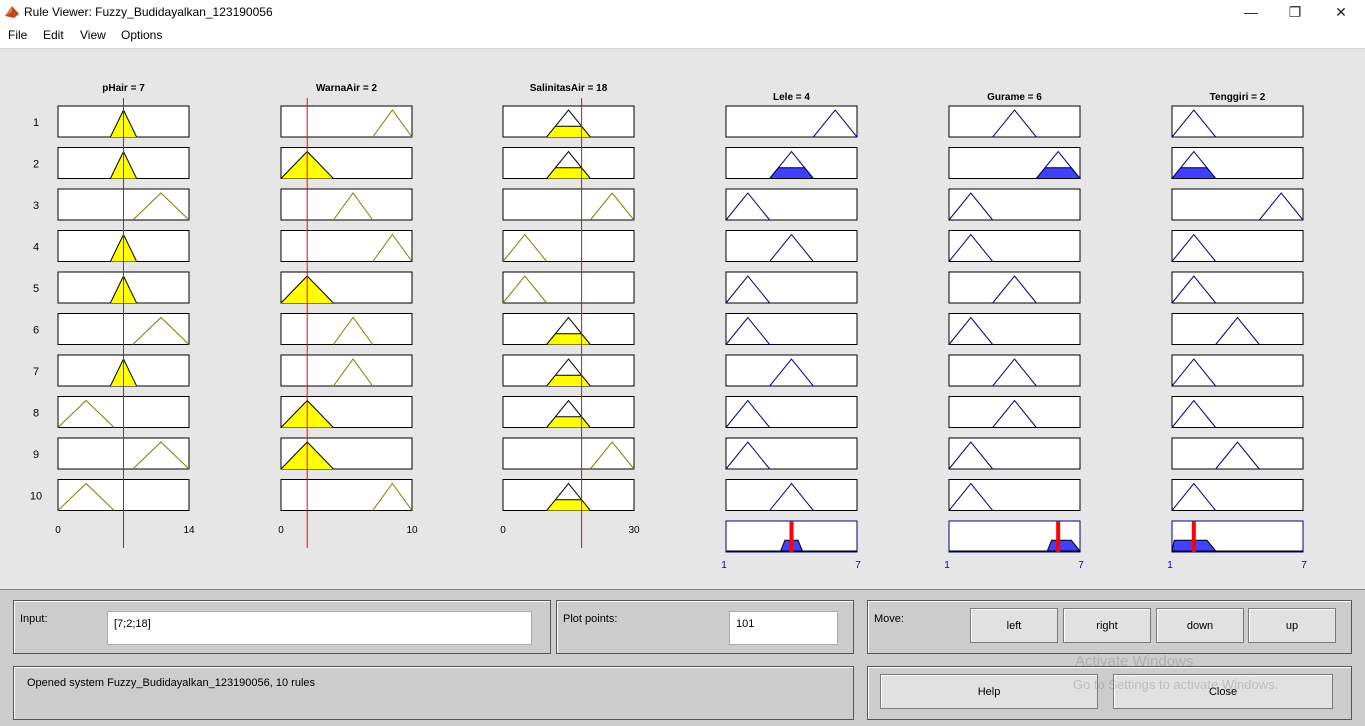 Image resolution: width=1365 pixels, height=726 pixels. Describe the element at coordinates (53, 35) in the screenshot. I see `menu-edit: Edit` at that location.